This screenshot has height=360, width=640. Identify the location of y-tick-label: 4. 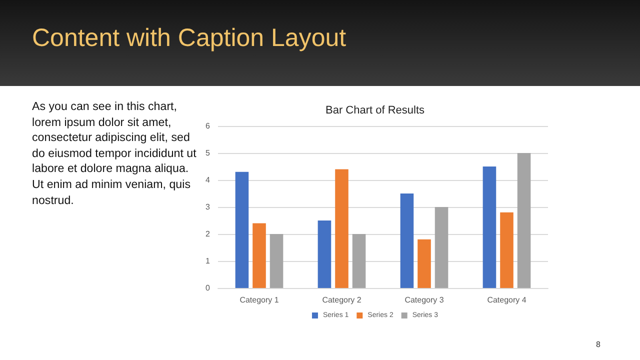
(208, 180).